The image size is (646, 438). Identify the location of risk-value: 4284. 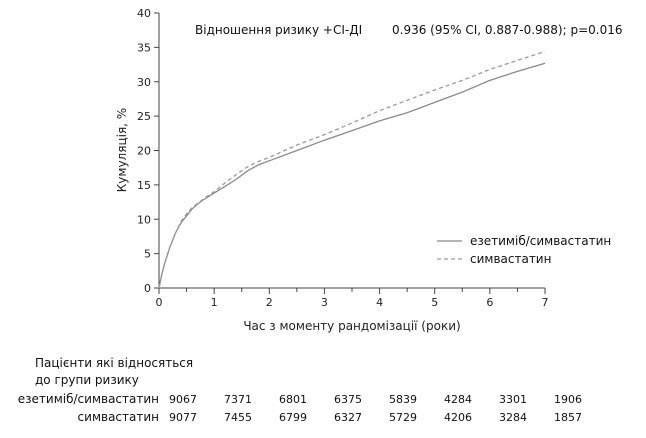
(458, 399).